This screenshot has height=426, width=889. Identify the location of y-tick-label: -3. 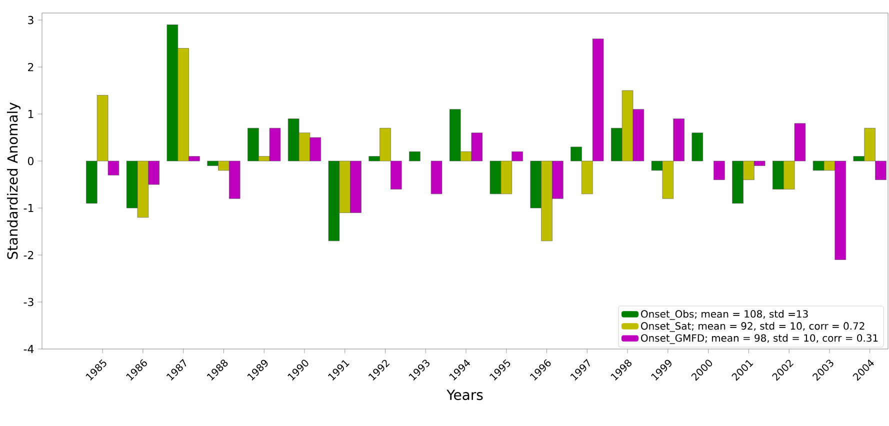
(29, 302).